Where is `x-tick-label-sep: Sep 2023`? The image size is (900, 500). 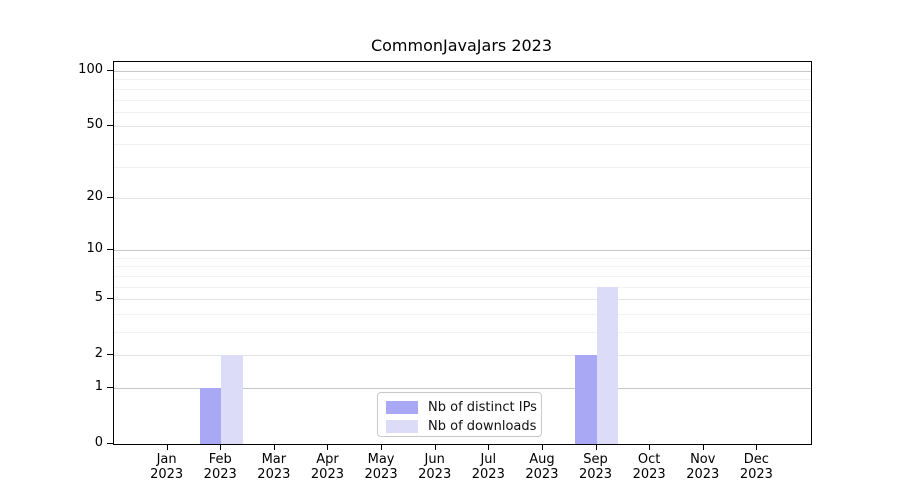 x-tick-label-sep: Sep 2023 is located at coordinates (595, 467).